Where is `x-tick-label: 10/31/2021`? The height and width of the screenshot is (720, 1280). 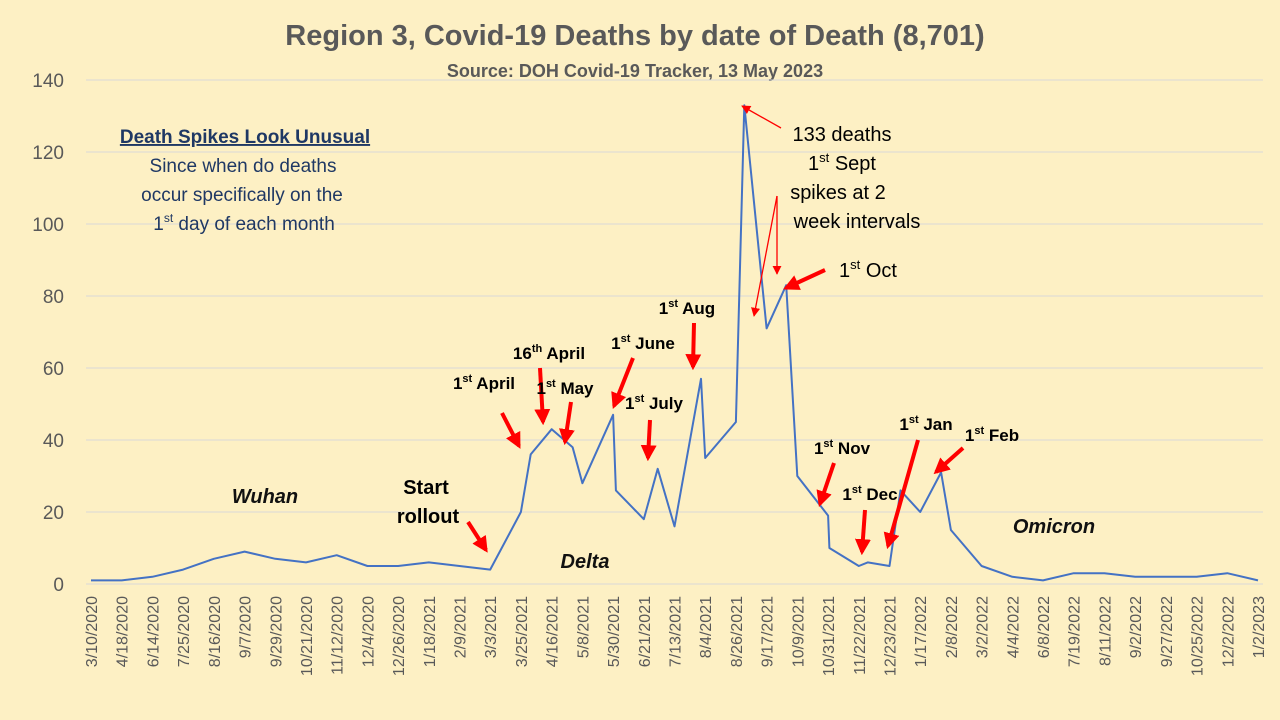 x-tick-label: 10/31/2021 is located at coordinates (829, 636).